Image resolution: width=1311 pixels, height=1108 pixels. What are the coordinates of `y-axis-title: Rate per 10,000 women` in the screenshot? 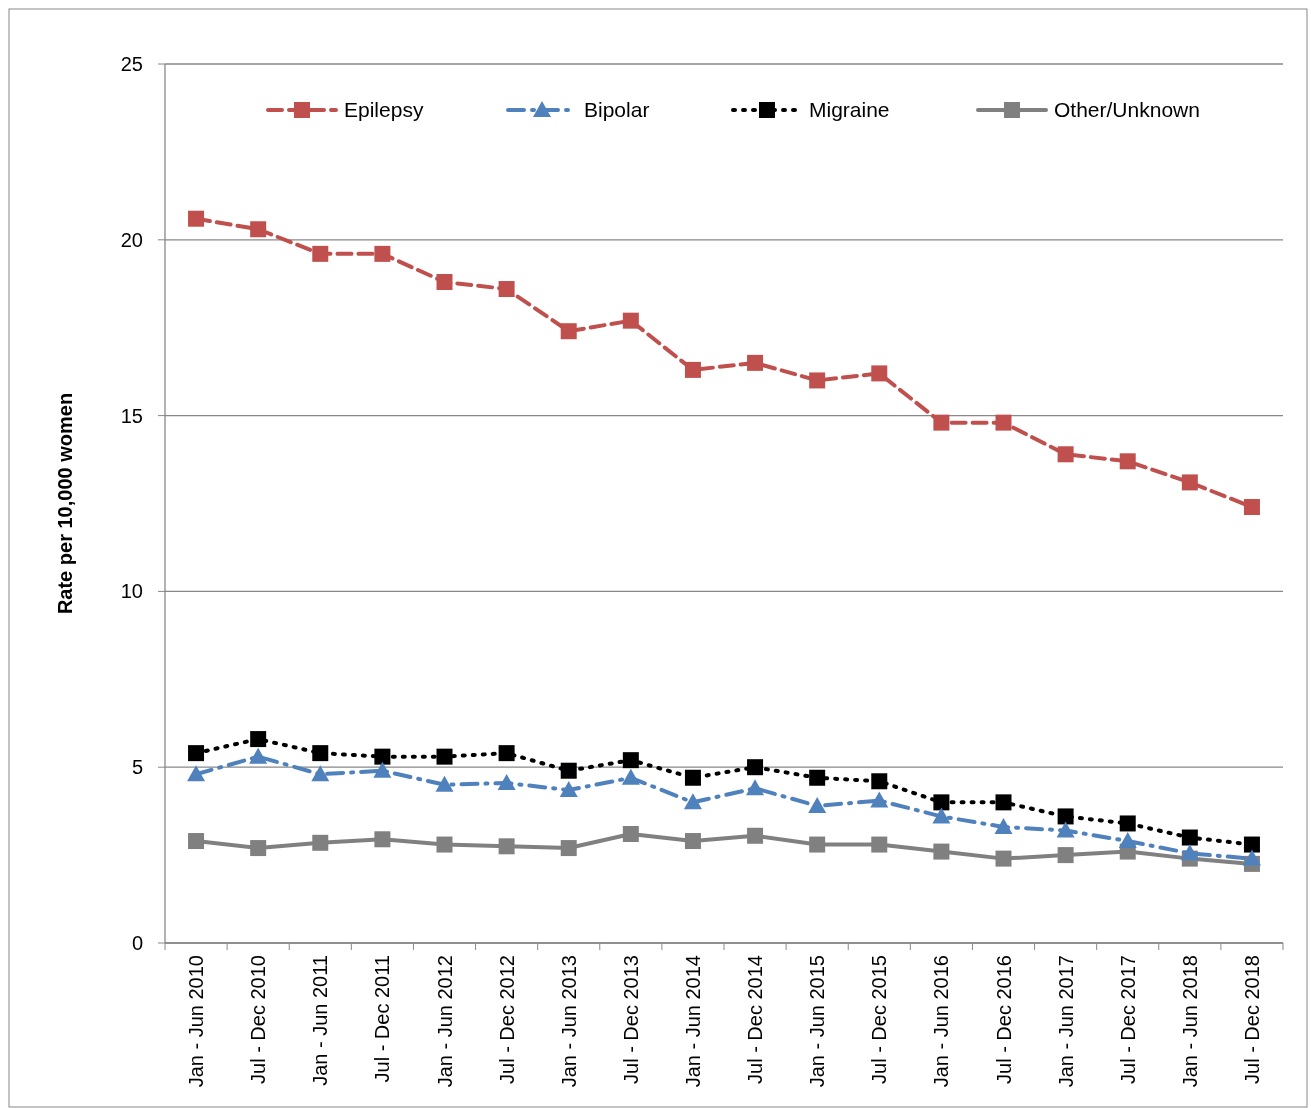 It's located at (65, 503).